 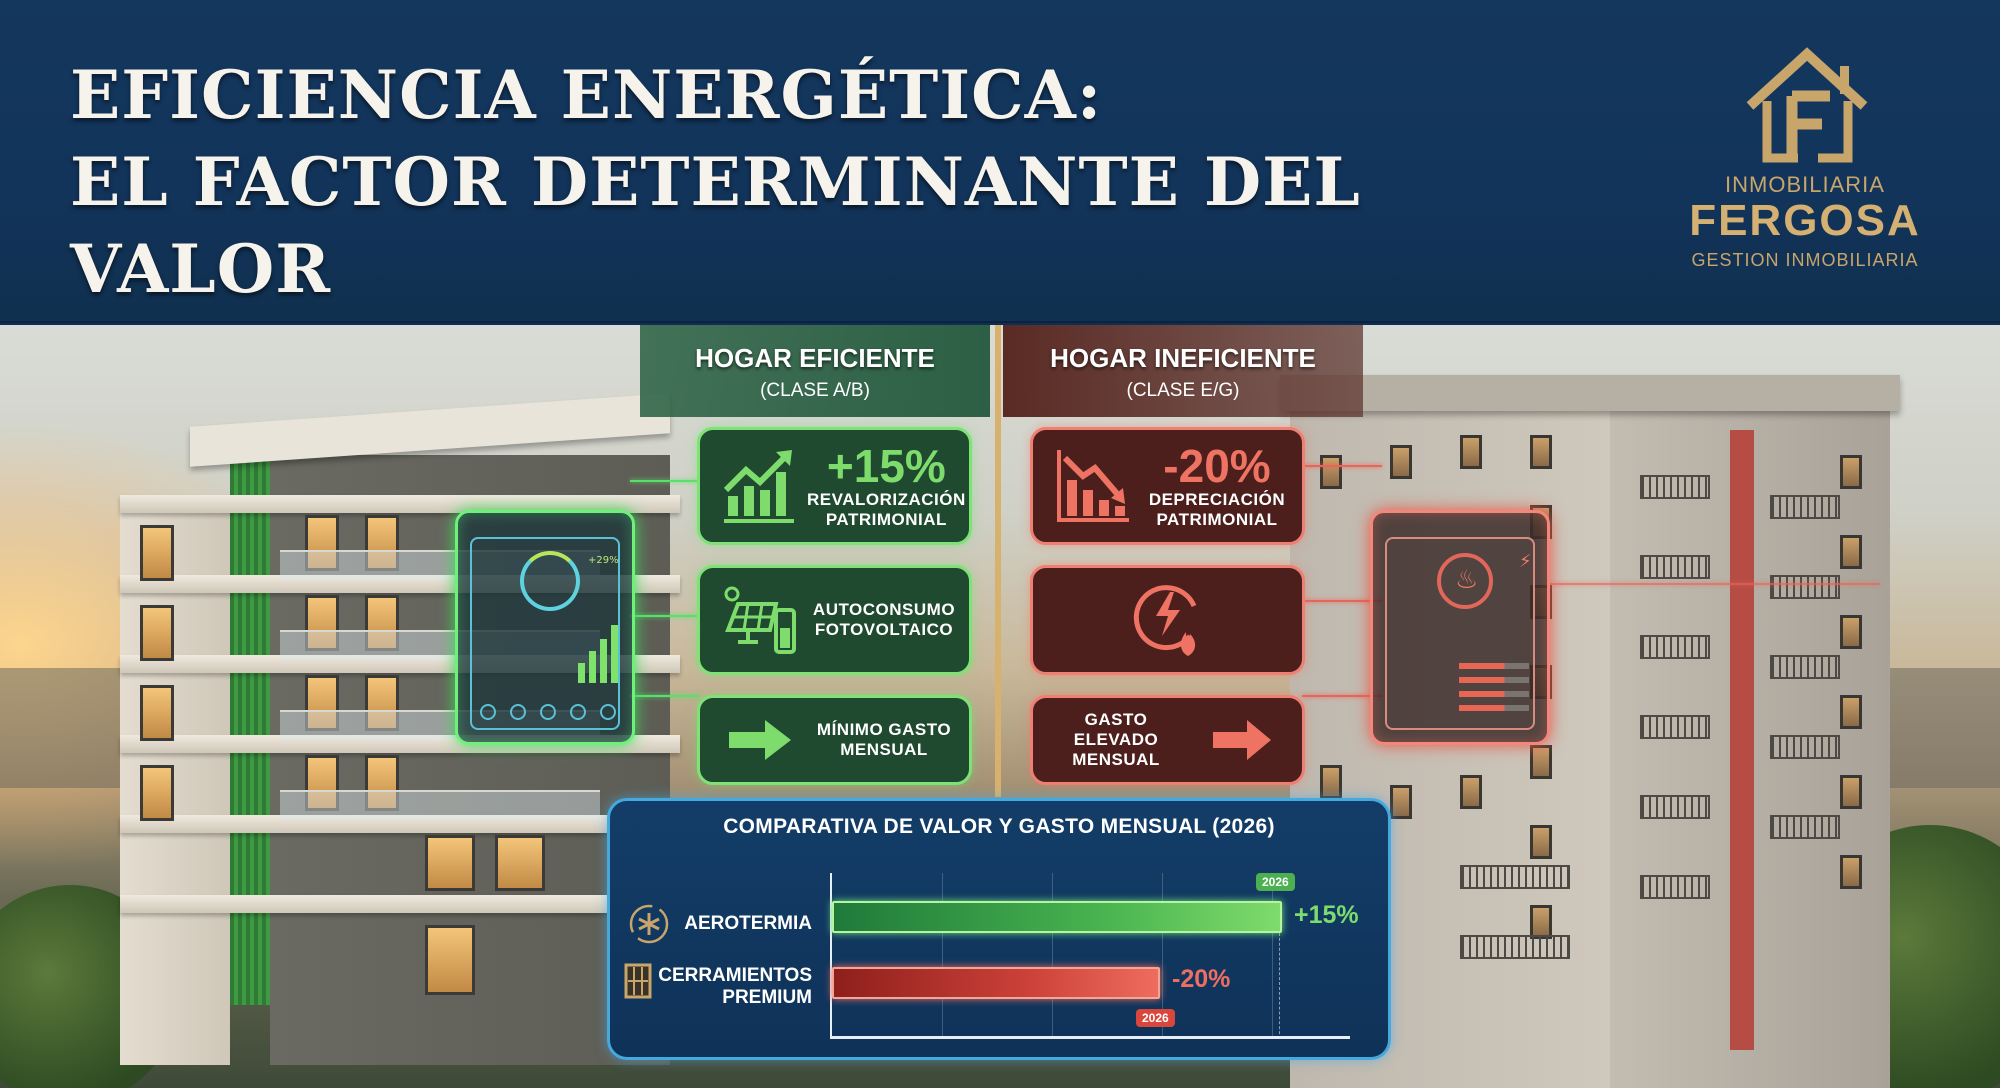 I want to click on tablet-percent: +29%, so click(x=603, y=560).